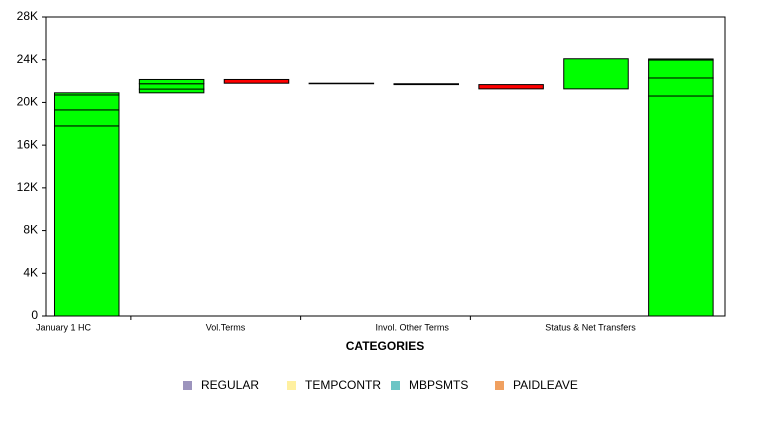 This screenshot has width=767, height=428. What do you see at coordinates (27, 187) in the screenshot?
I see `y-tick-label: 12K` at bounding box center [27, 187].